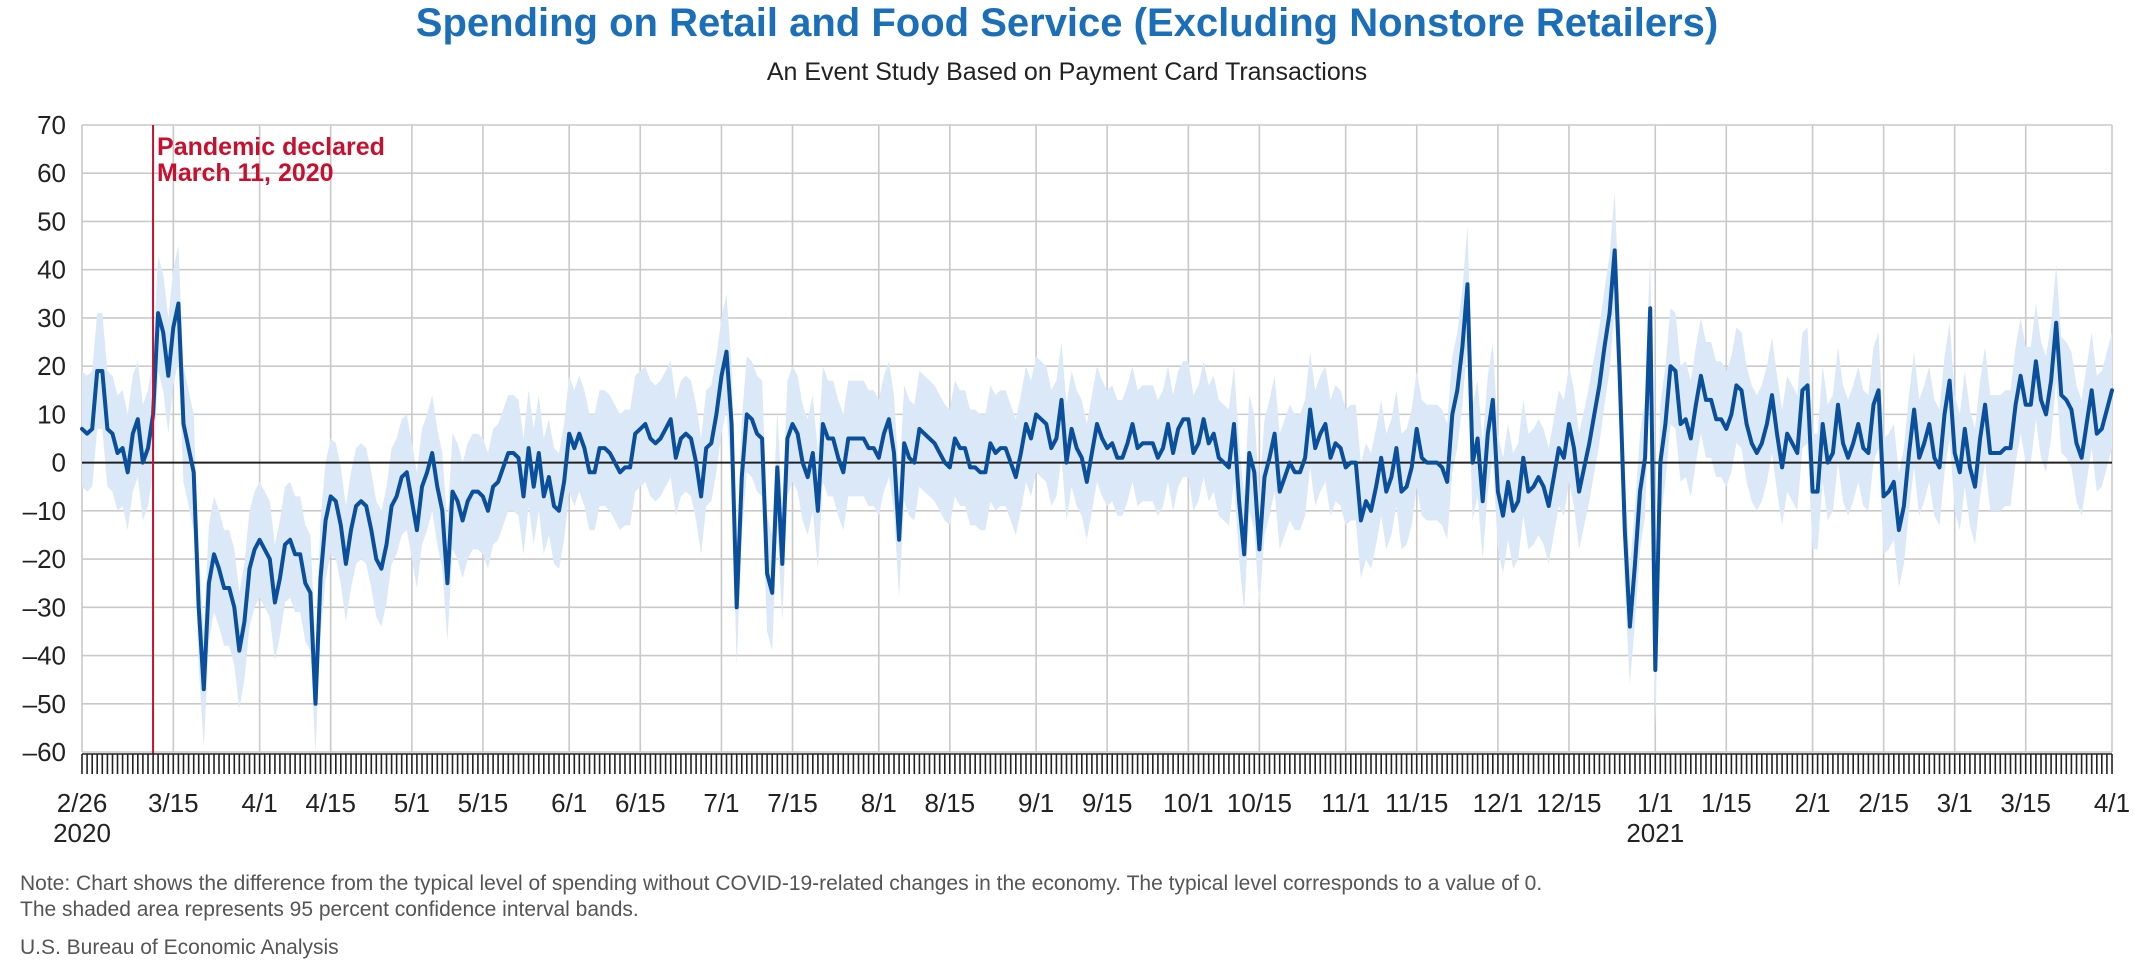 The image size is (2134, 960). I want to click on x-tick-label: 2/15, so click(1883, 803).